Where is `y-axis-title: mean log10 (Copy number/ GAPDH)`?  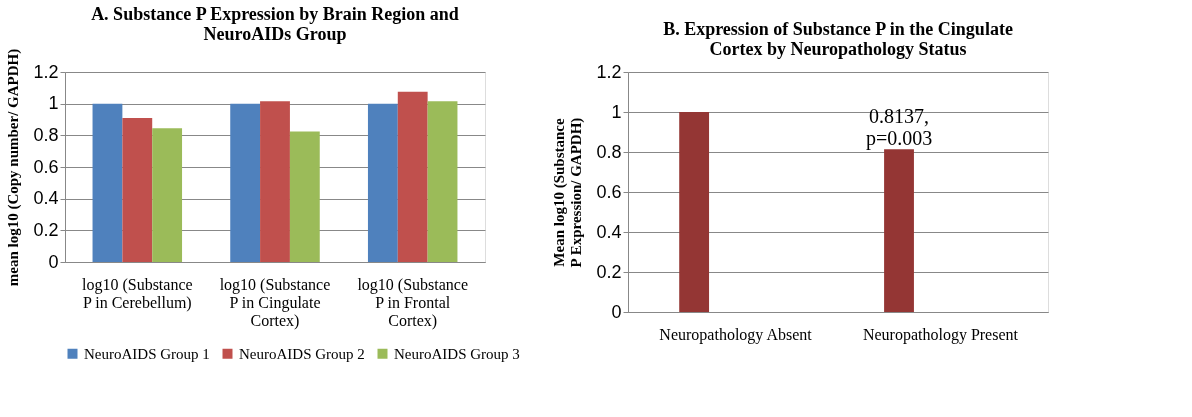 y-axis-title: mean log10 (Copy number/ GAPDH) is located at coordinates (14, 167).